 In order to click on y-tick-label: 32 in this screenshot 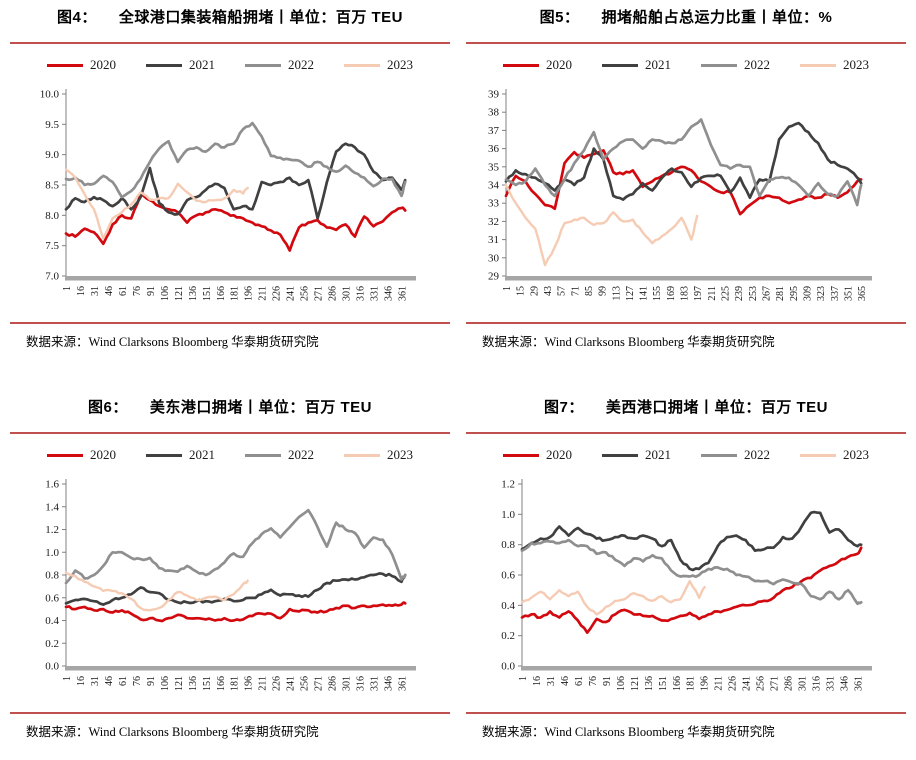, I will do `click(493, 222)`.